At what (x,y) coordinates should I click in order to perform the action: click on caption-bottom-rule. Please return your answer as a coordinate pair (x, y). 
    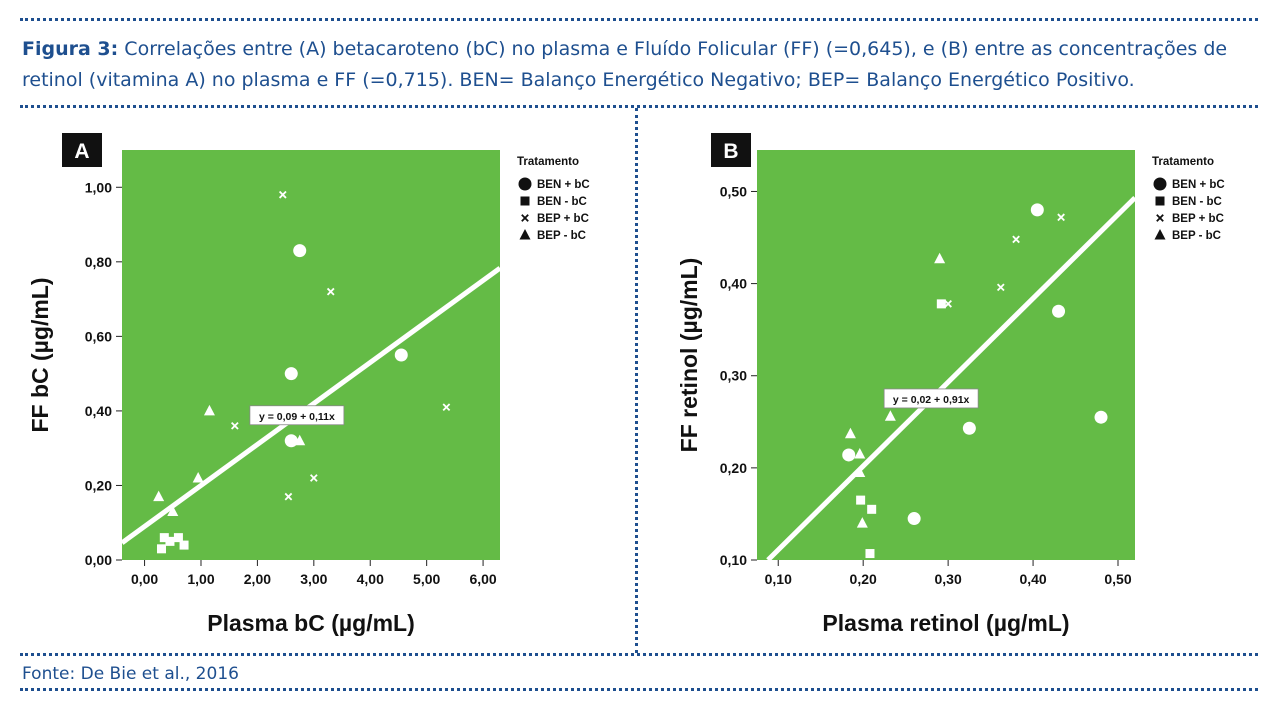
    Looking at the image, I should click on (639, 106).